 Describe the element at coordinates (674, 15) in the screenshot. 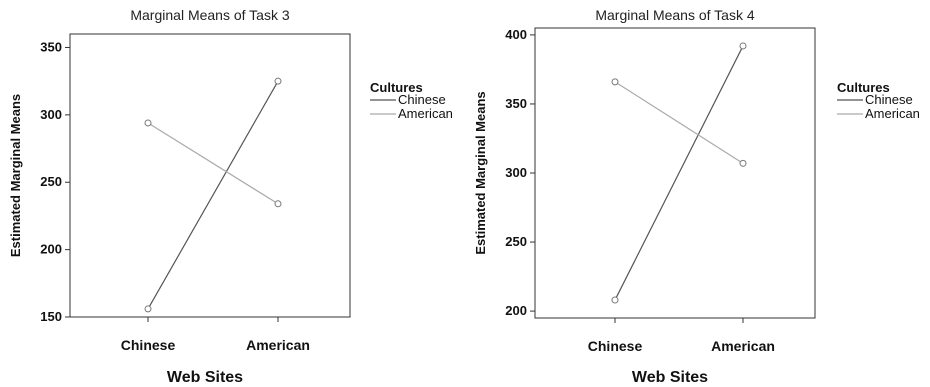

I see `chart-title: Marginal Means of Task 4` at that location.